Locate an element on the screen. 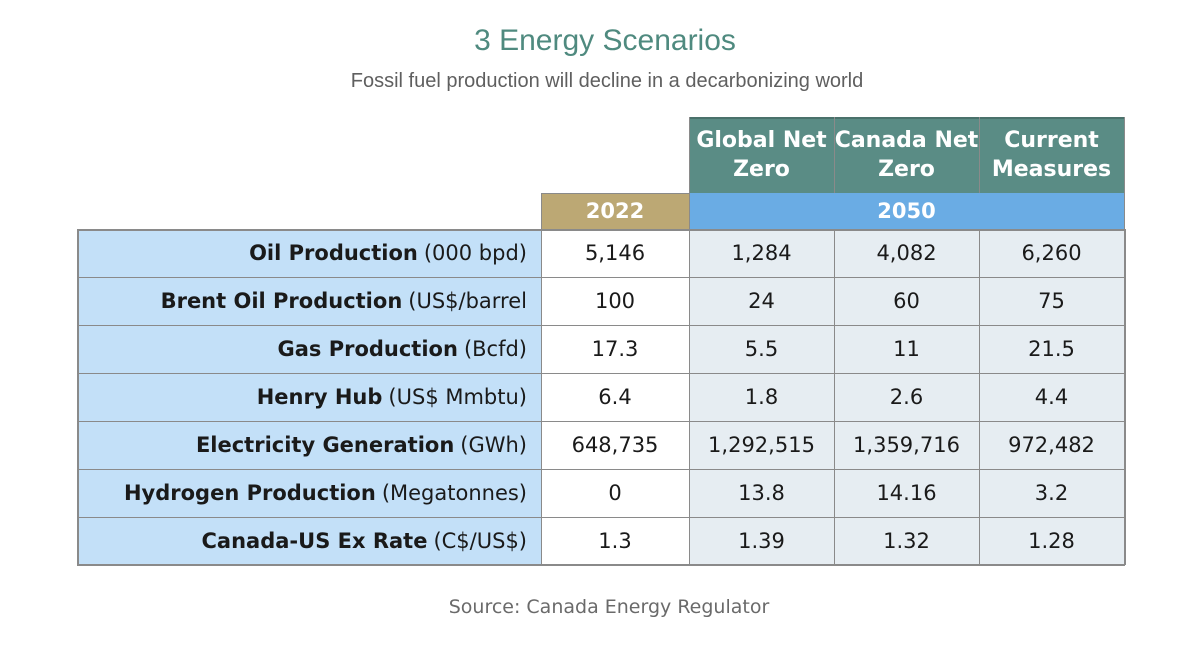  row-label-unit: (US$/barrel is located at coordinates (467, 301).